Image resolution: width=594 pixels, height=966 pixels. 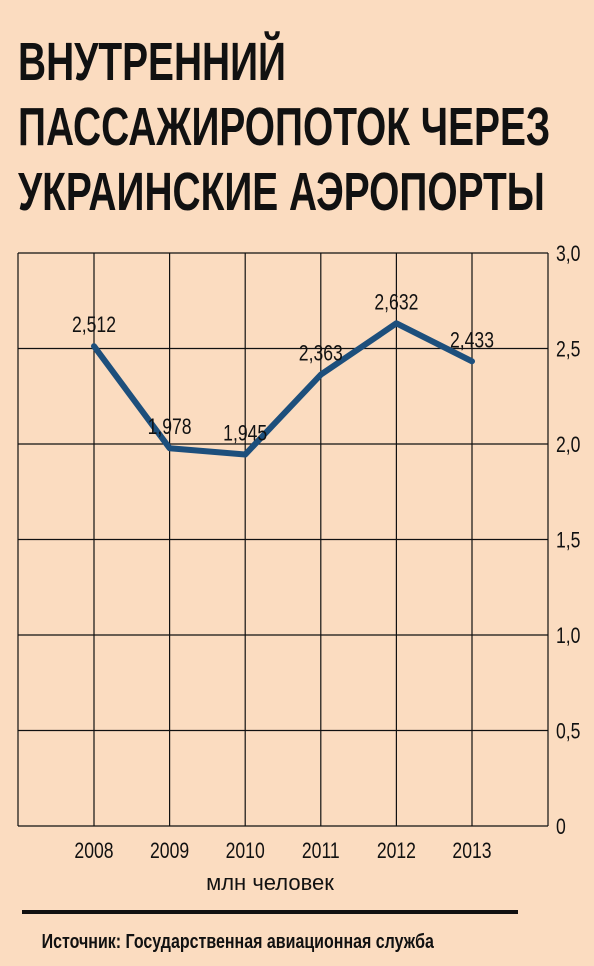 I want to click on x-tick-label: 2013, so click(x=471, y=851).